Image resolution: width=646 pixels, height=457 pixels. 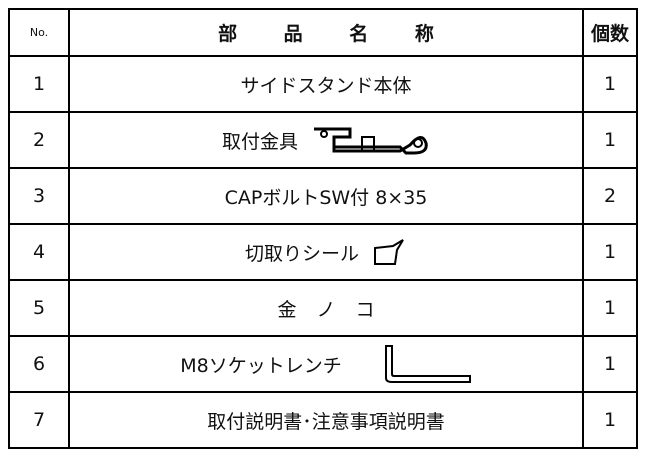 I want to click on row: 6 M8ソケットレンチ 1, so click(x=323, y=364).